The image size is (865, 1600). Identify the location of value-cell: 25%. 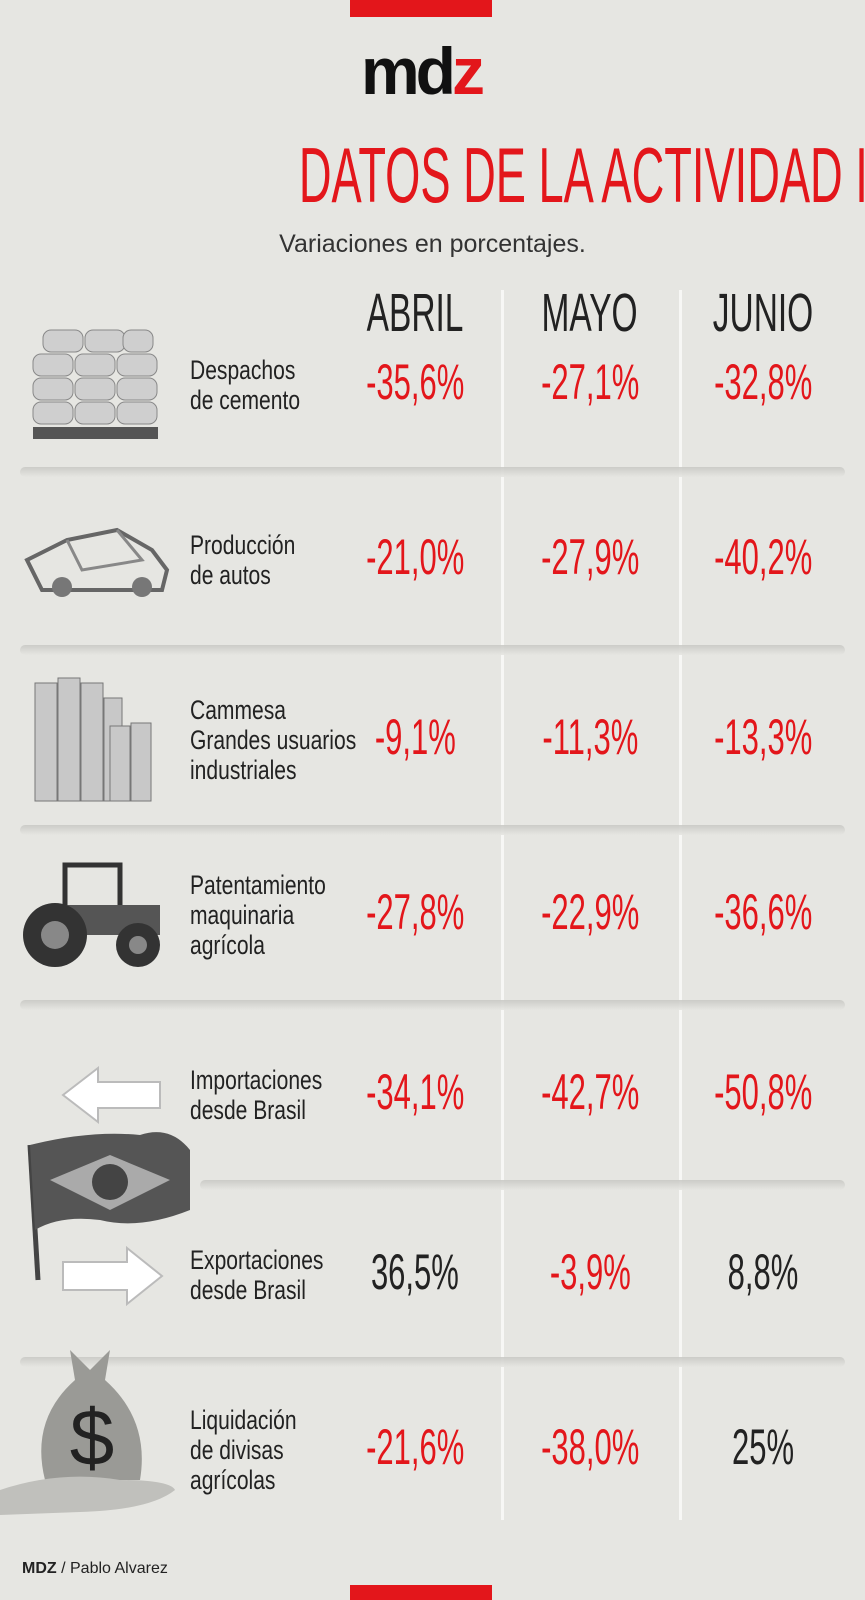
(763, 1447).